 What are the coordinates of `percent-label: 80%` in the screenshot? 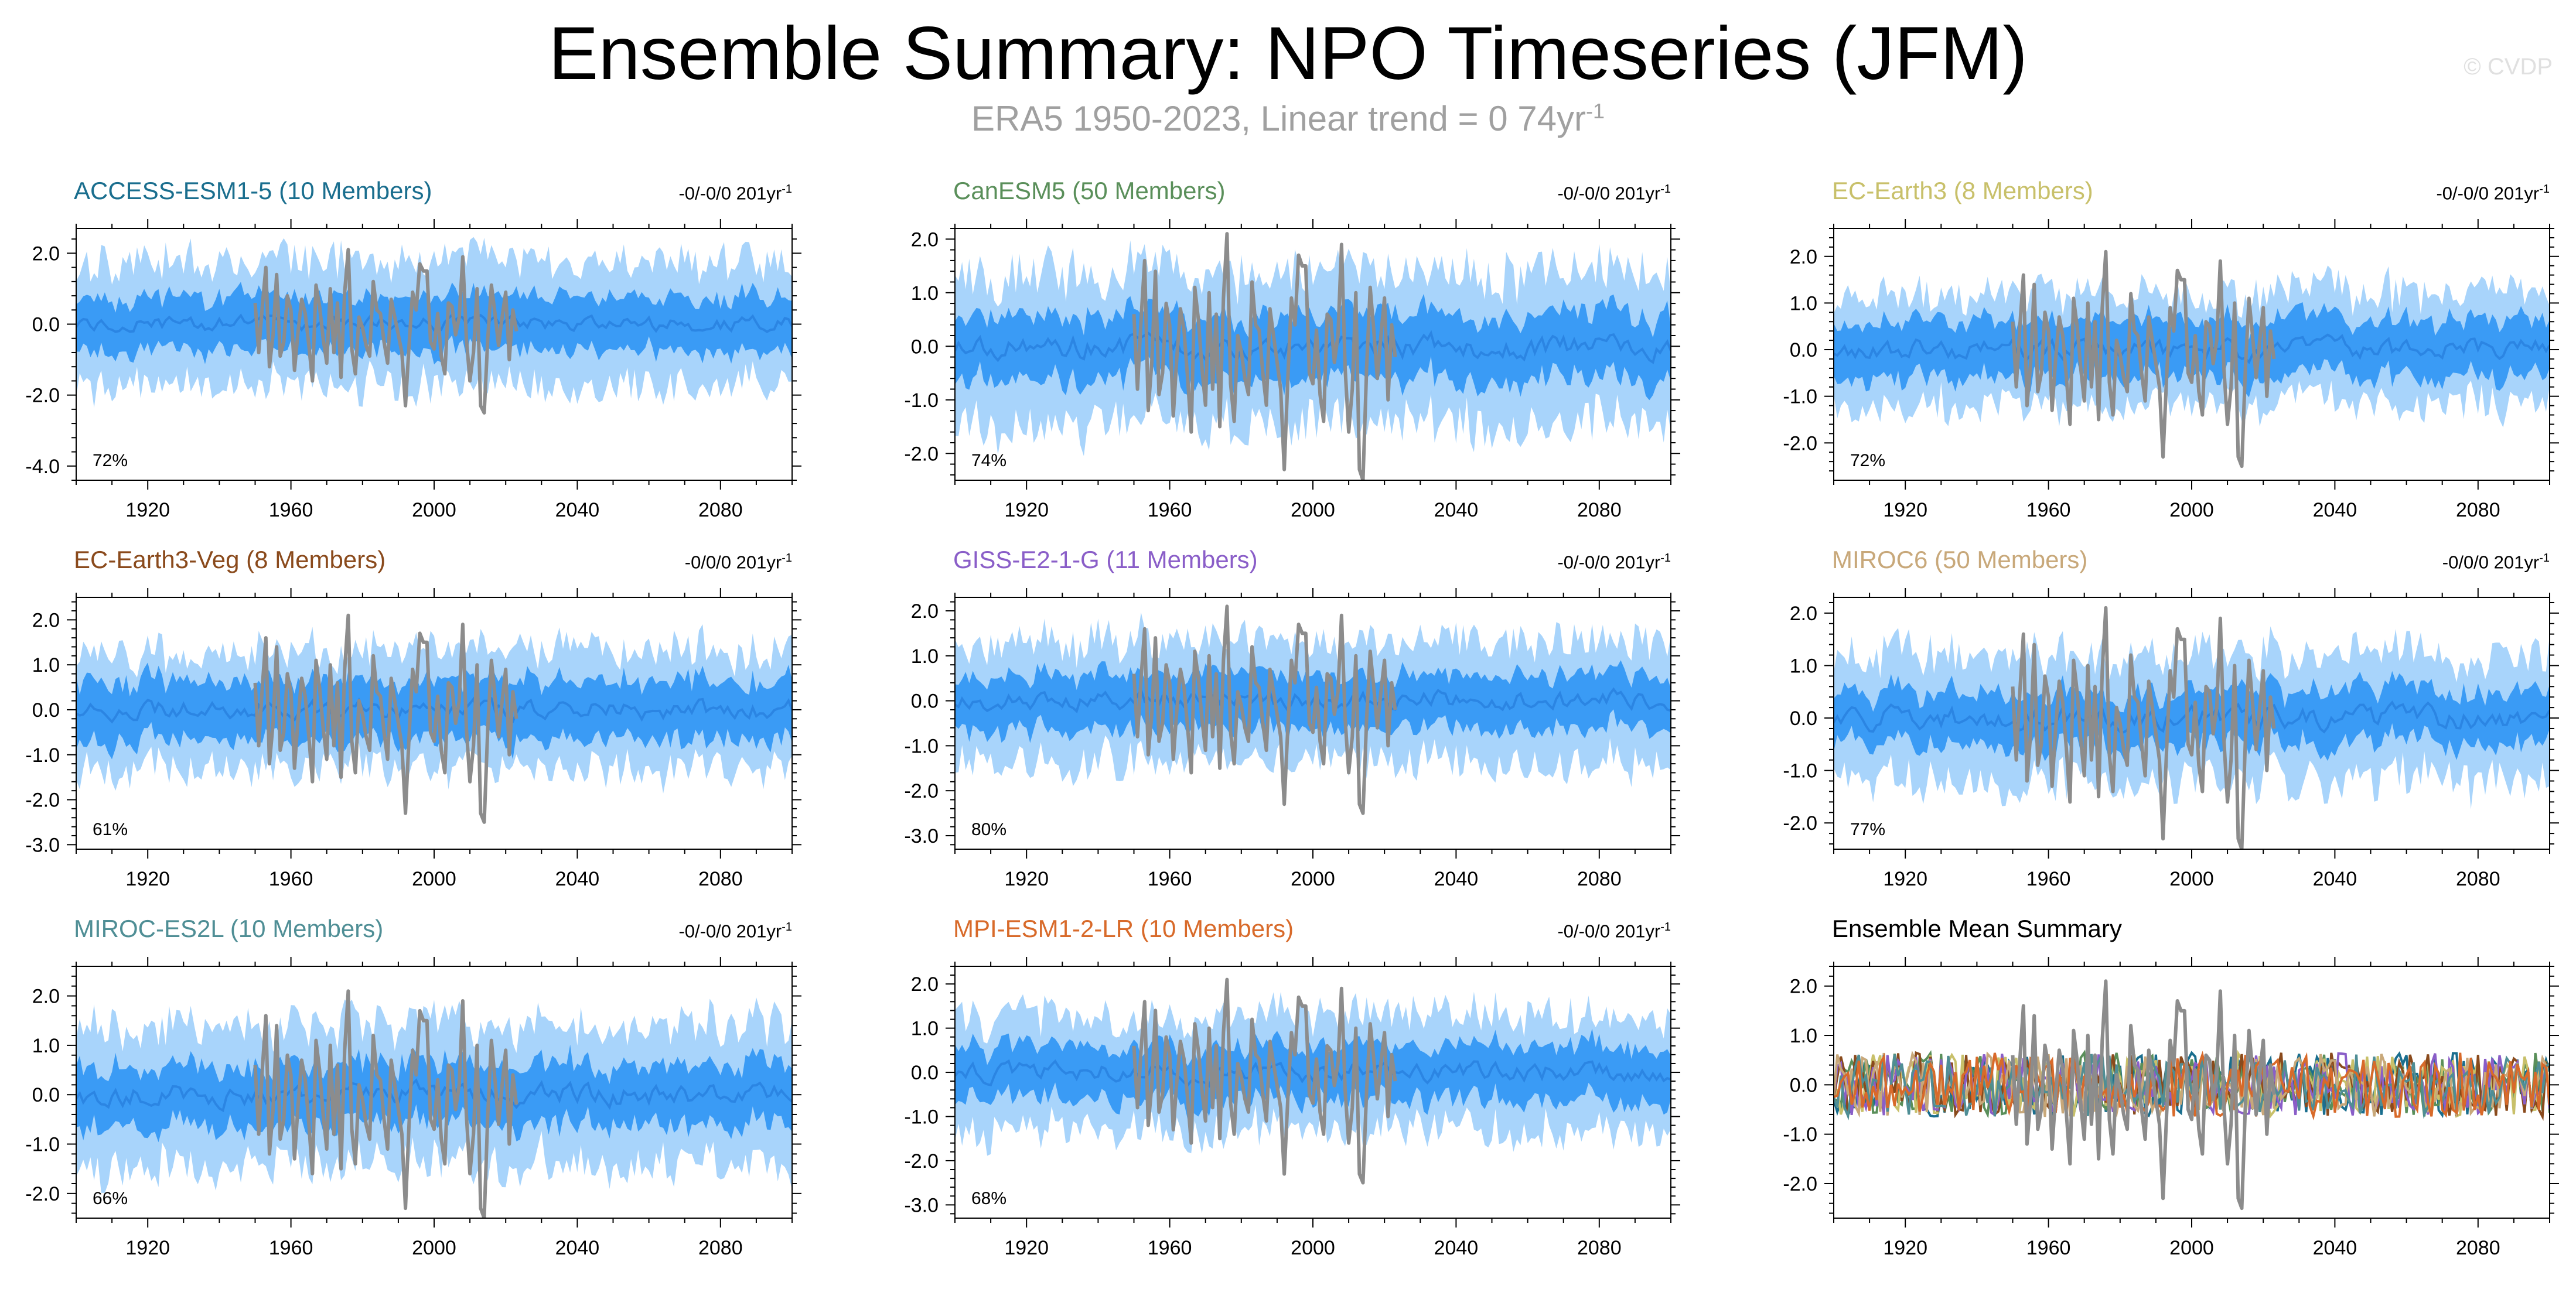 It's located at (988, 830).